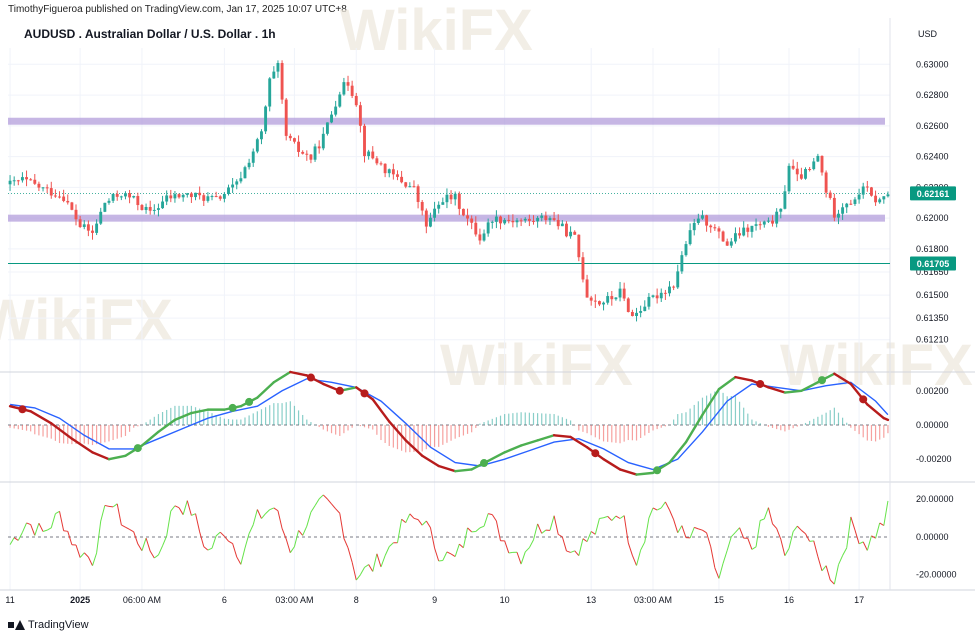  Describe the element at coordinates (936, 575) in the screenshot. I see `oscillator-tick-label: -20.00000` at that location.